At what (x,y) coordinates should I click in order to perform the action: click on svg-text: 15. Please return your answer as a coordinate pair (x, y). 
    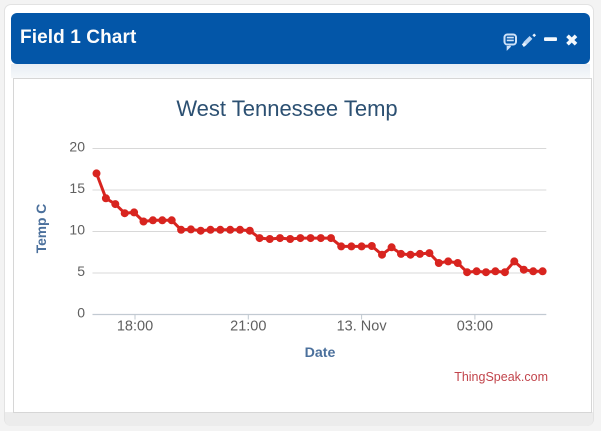
    Looking at the image, I should click on (77, 188).